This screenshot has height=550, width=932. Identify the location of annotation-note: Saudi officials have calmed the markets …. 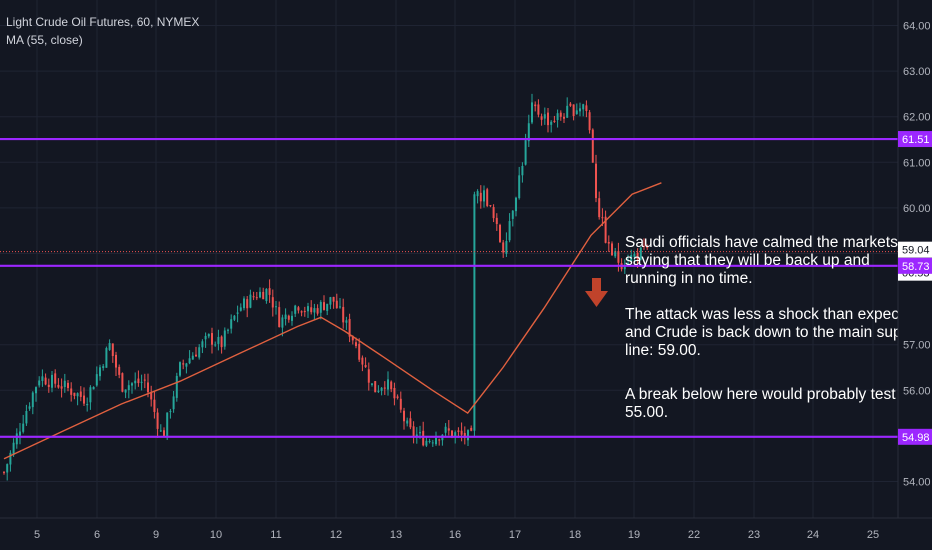
(777, 327).